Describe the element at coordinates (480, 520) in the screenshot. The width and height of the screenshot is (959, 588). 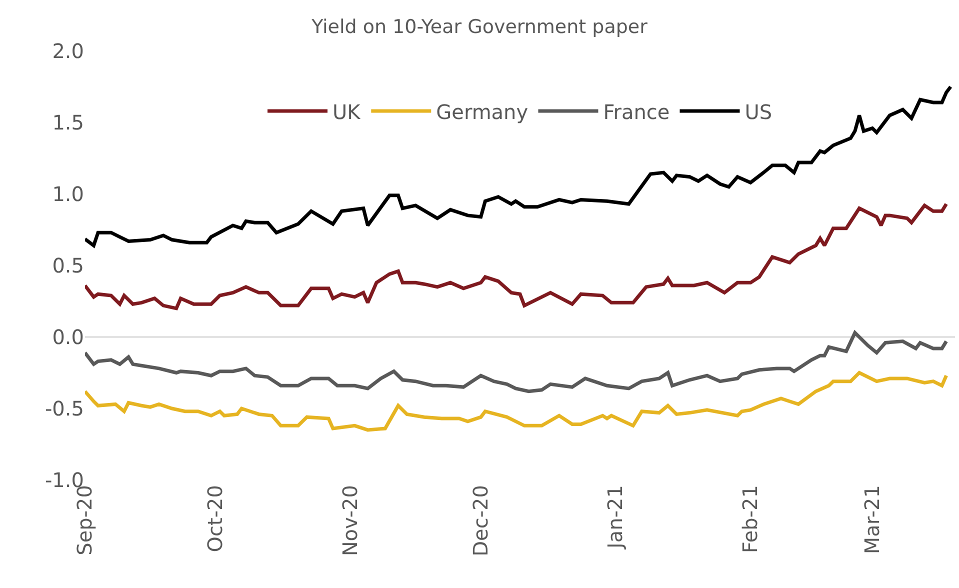
I see `x-tick-label: Dec-20` at that location.